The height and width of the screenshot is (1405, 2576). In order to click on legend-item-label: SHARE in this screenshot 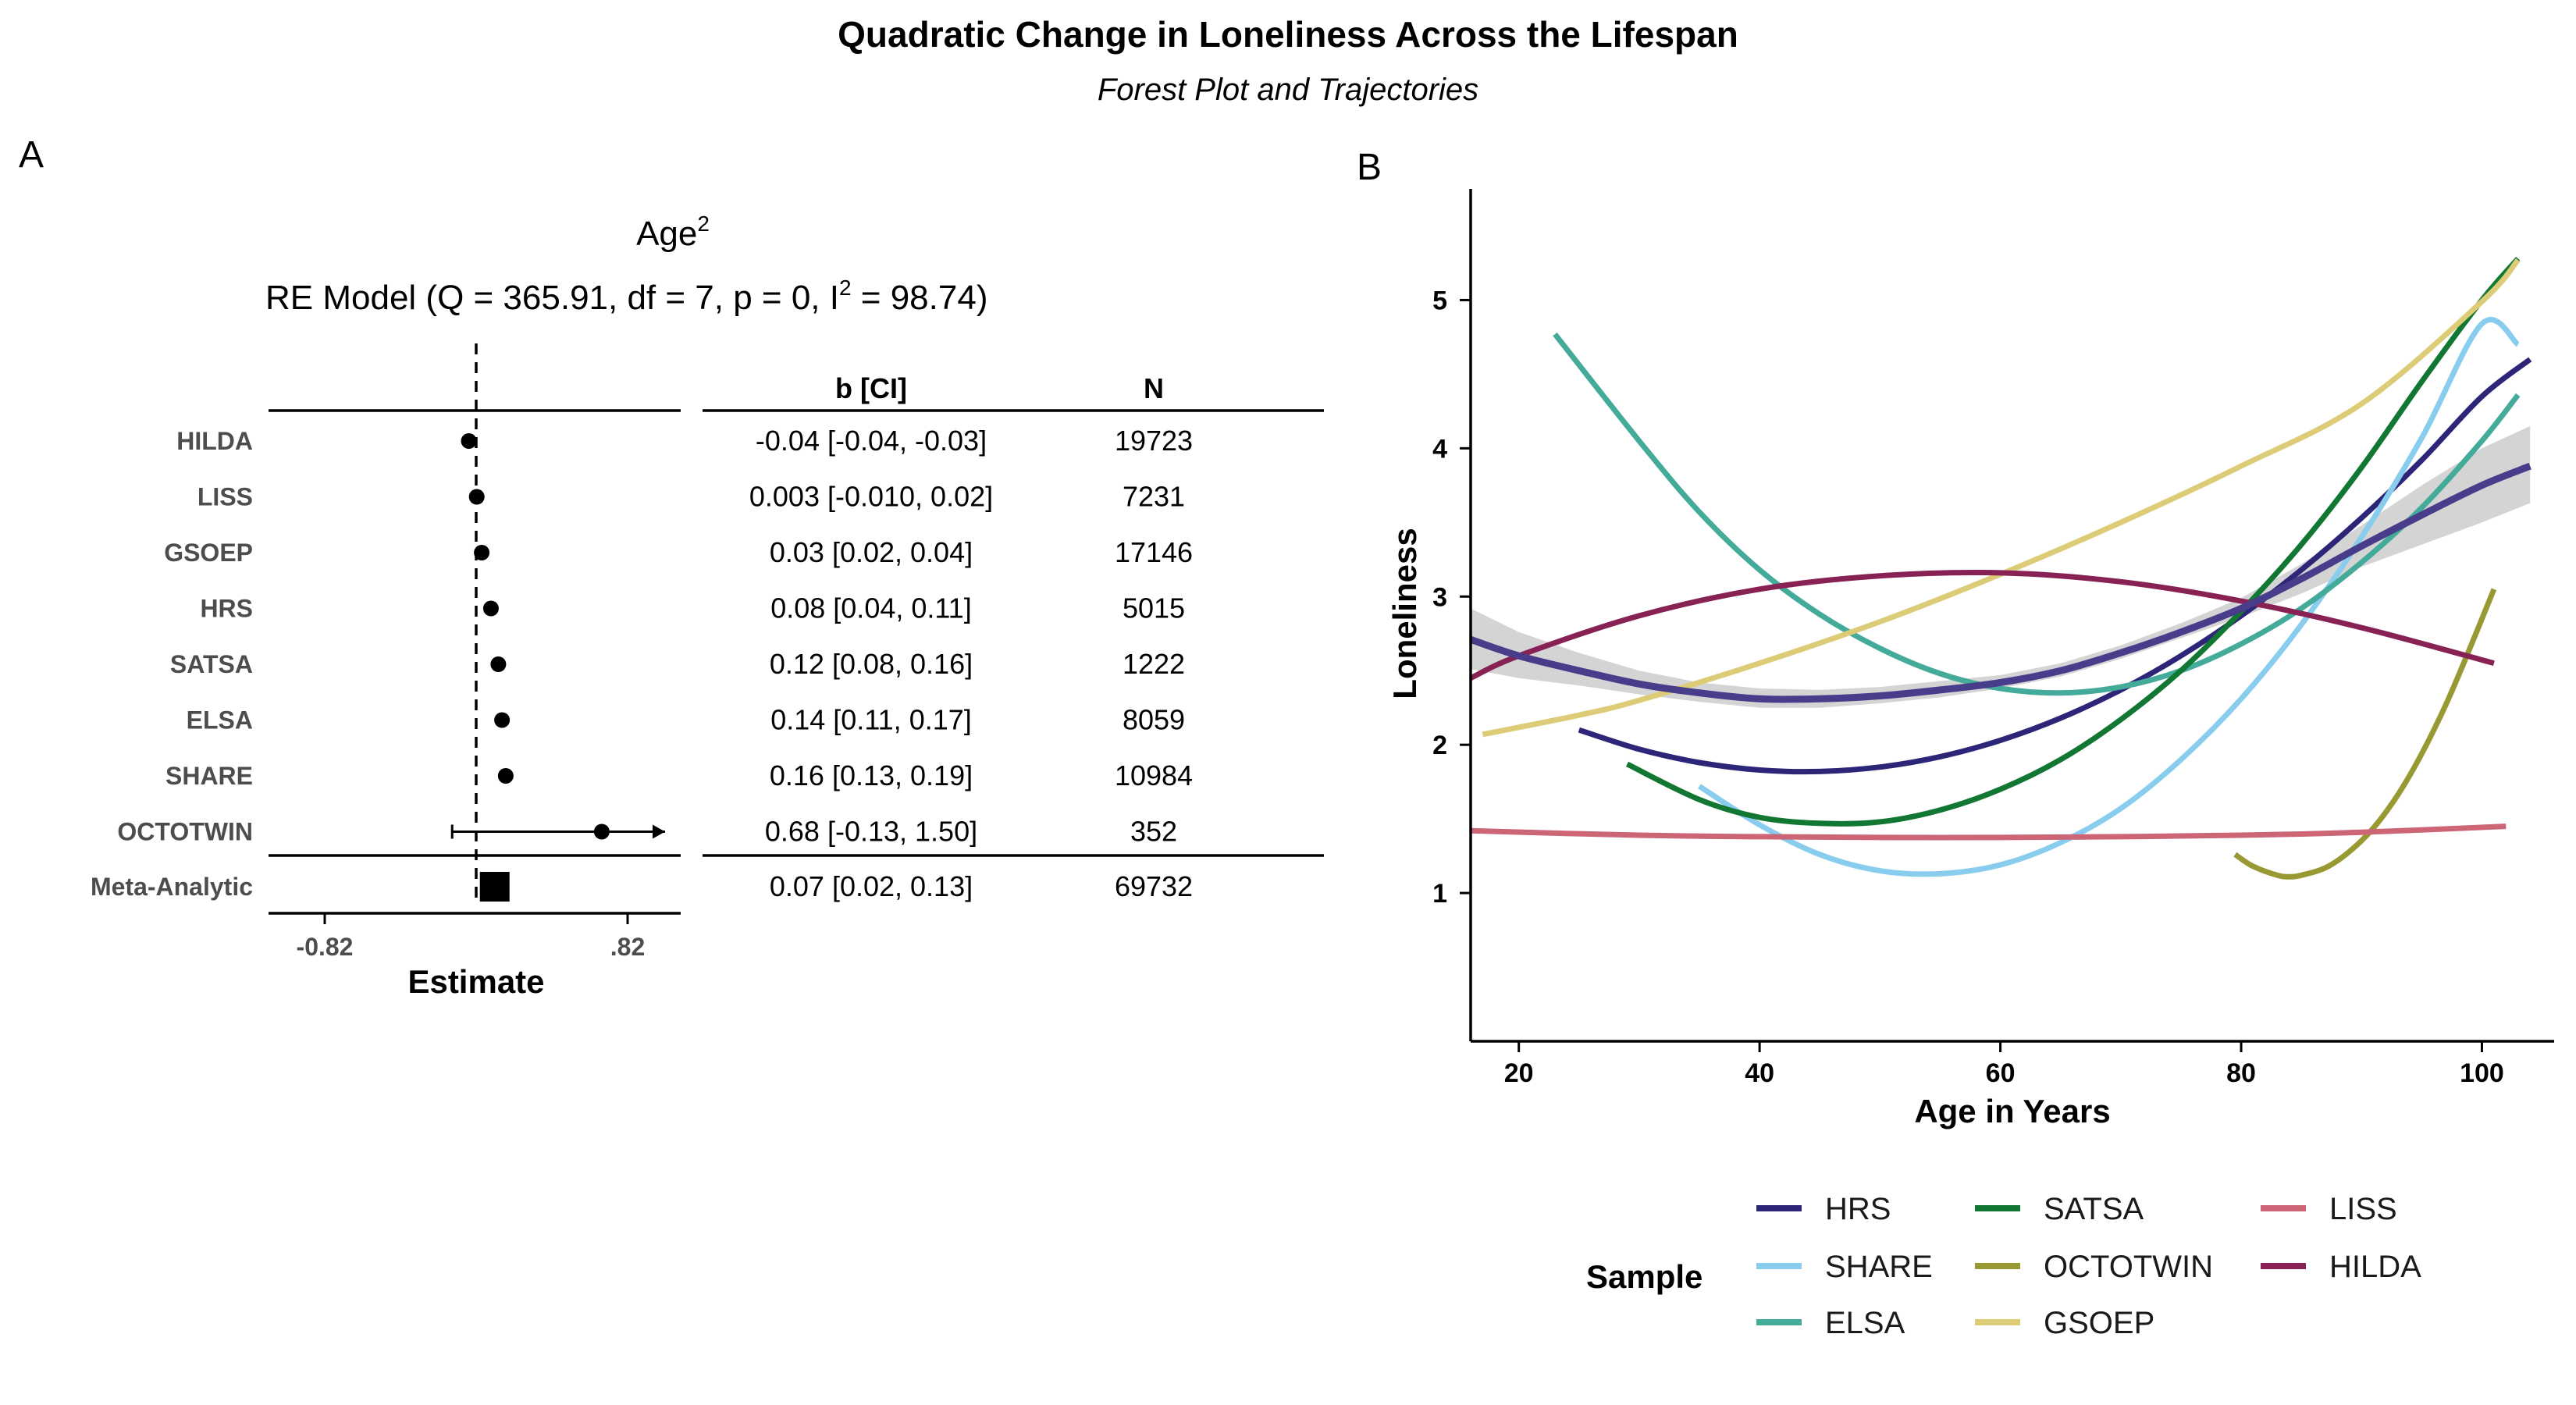, I will do `click(1879, 1267)`.